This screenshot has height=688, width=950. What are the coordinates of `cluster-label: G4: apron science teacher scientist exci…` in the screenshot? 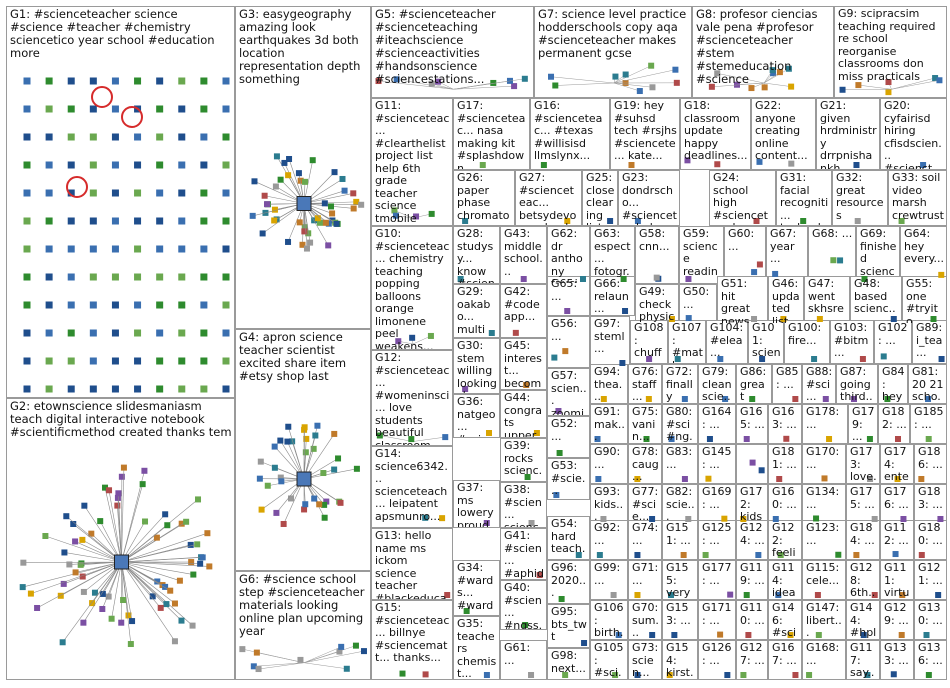 It's located at (294, 356).